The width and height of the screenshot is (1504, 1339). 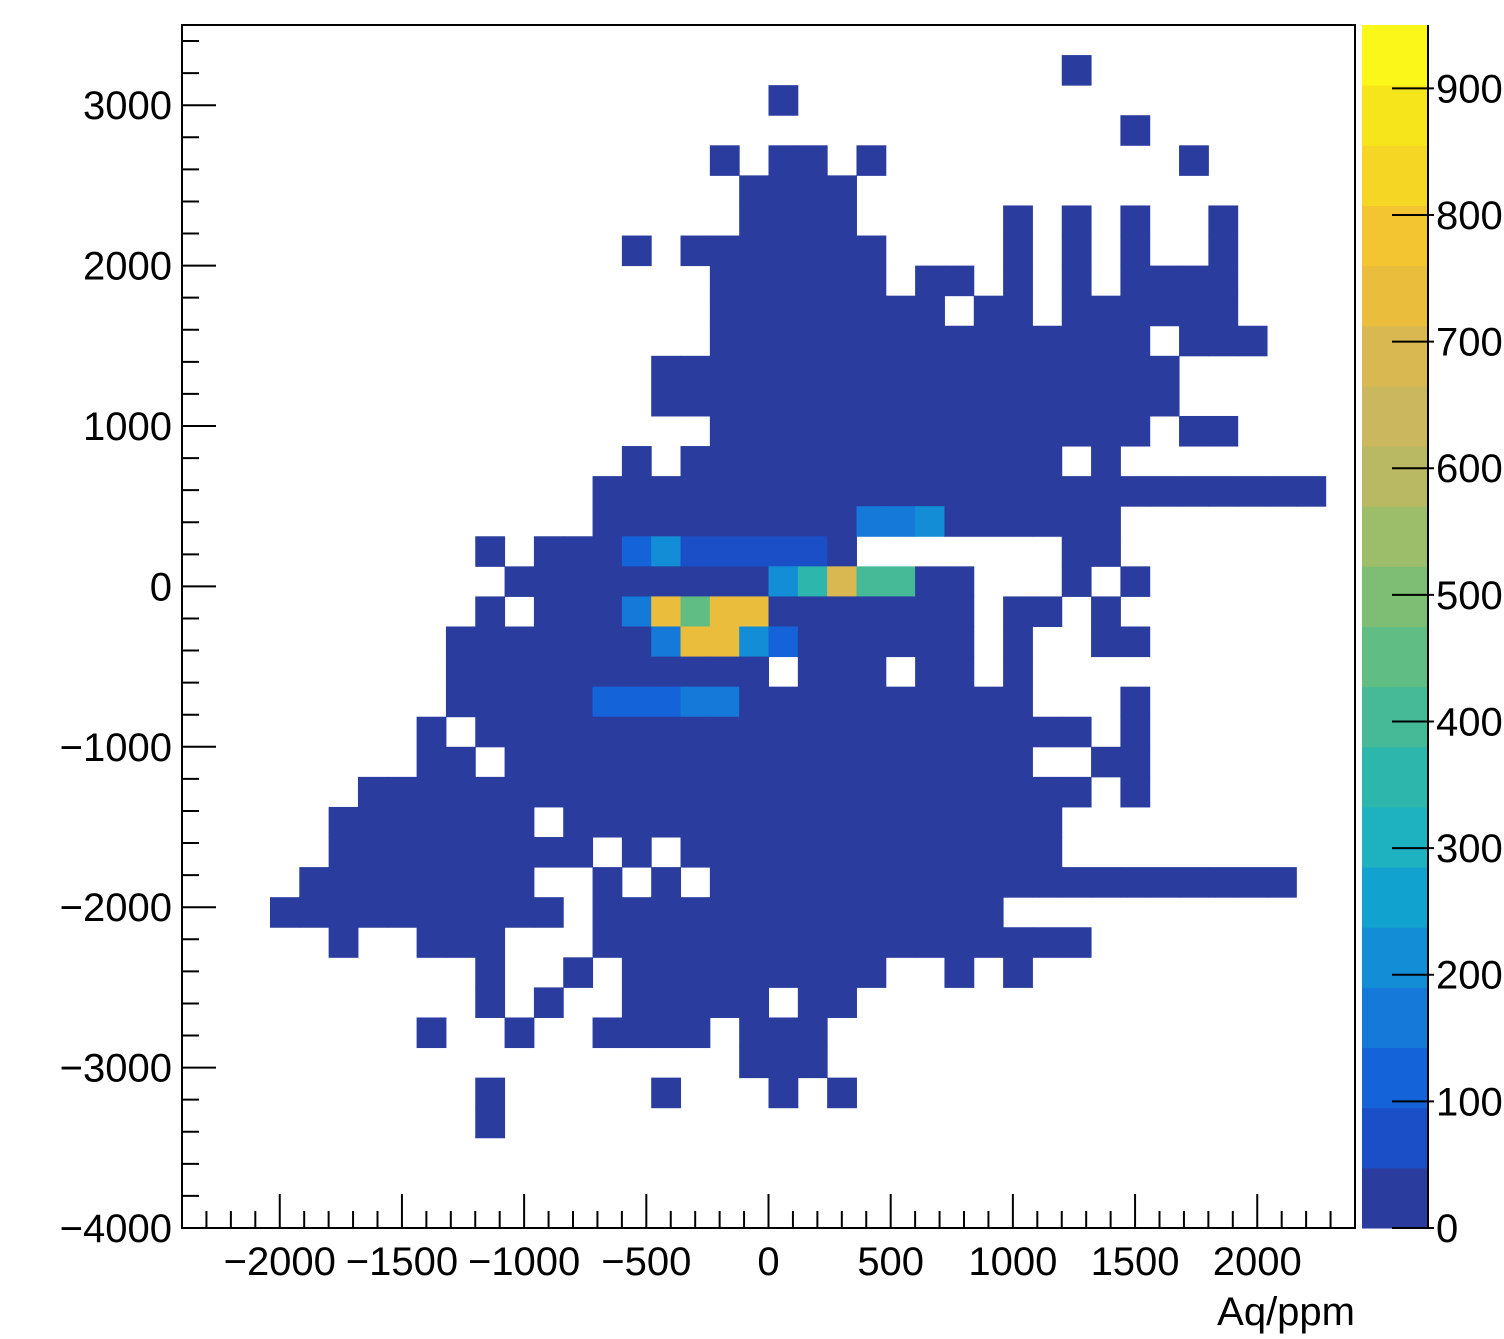 What do you see at coordinates (1469, 849) in the screenshot?
I see `colorbar-tick-label: 300` at bounding box center [1469, 849].